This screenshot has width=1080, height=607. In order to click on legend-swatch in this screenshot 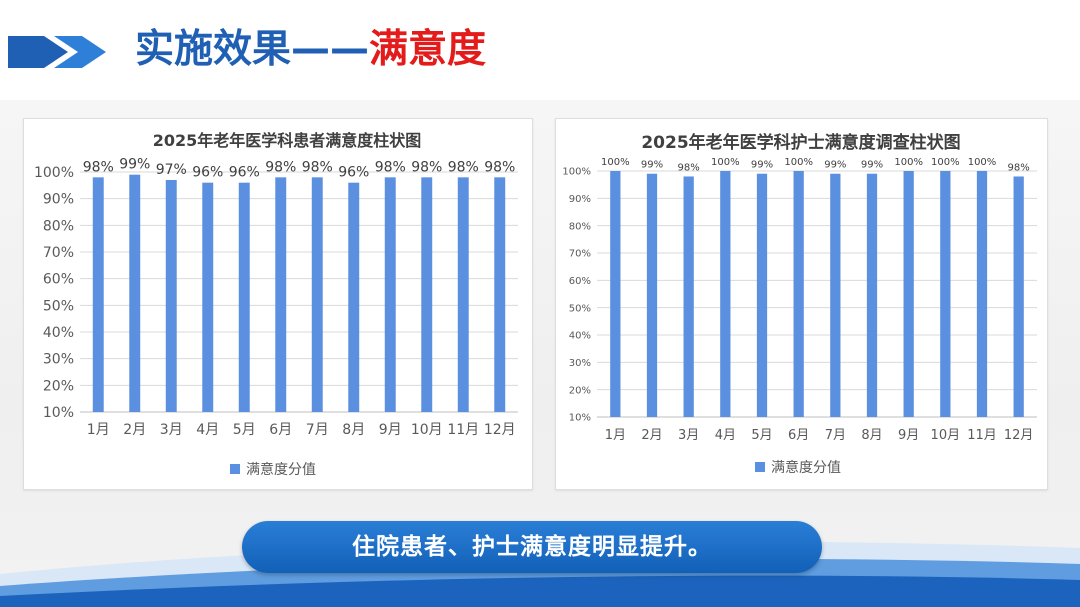, I will do `click(235, 469)`.